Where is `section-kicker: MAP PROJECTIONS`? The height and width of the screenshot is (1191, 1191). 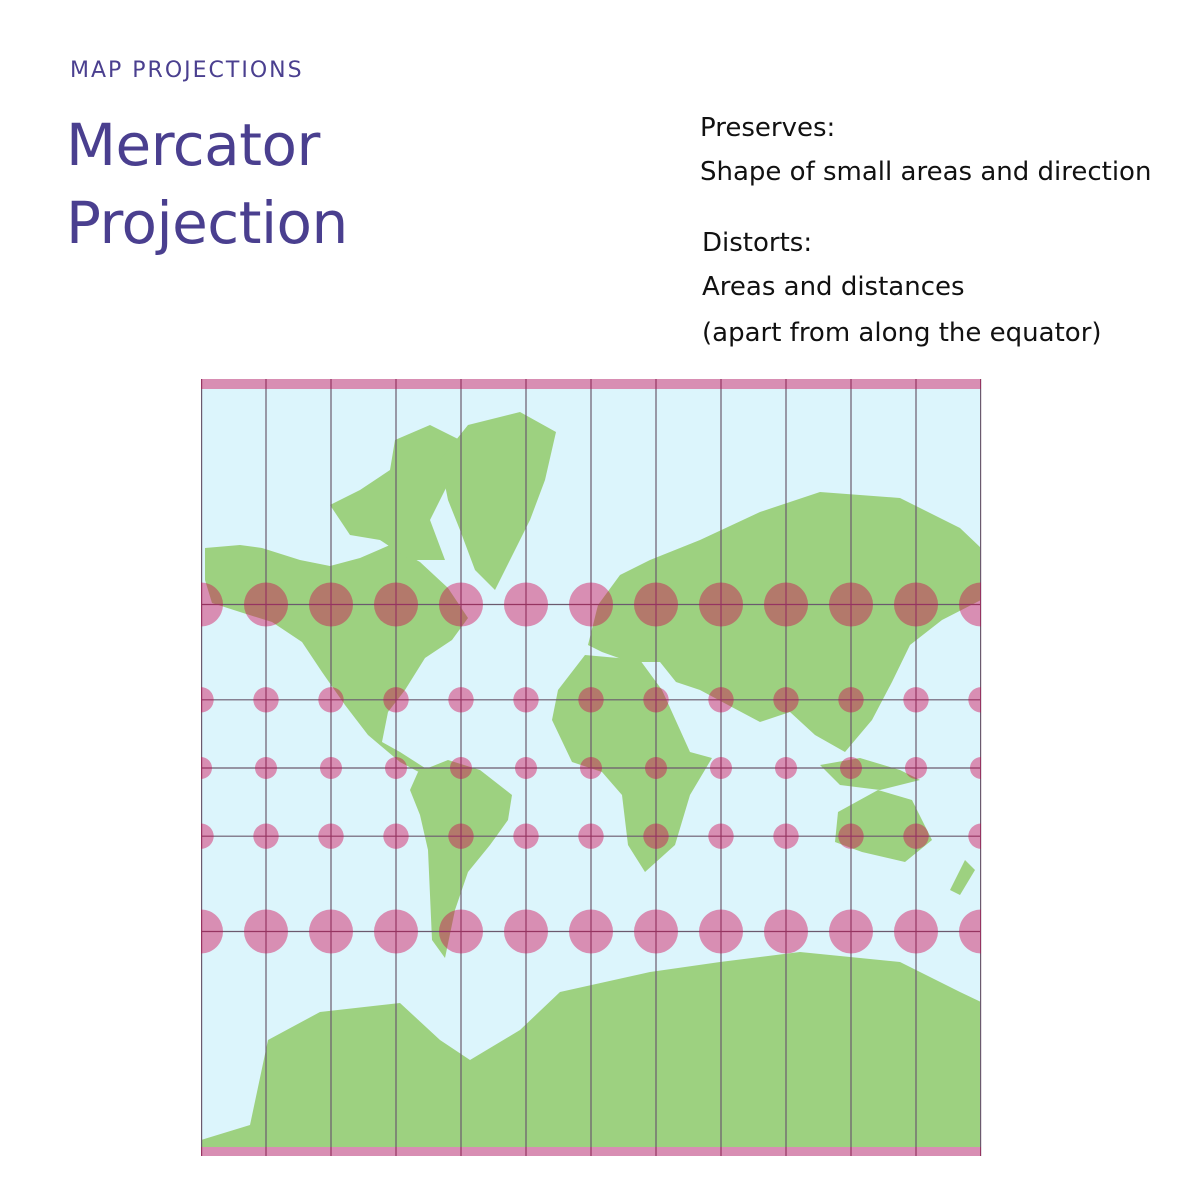 section-kicker: MAP PROJECTIONS is located at coordinates (187, 70).